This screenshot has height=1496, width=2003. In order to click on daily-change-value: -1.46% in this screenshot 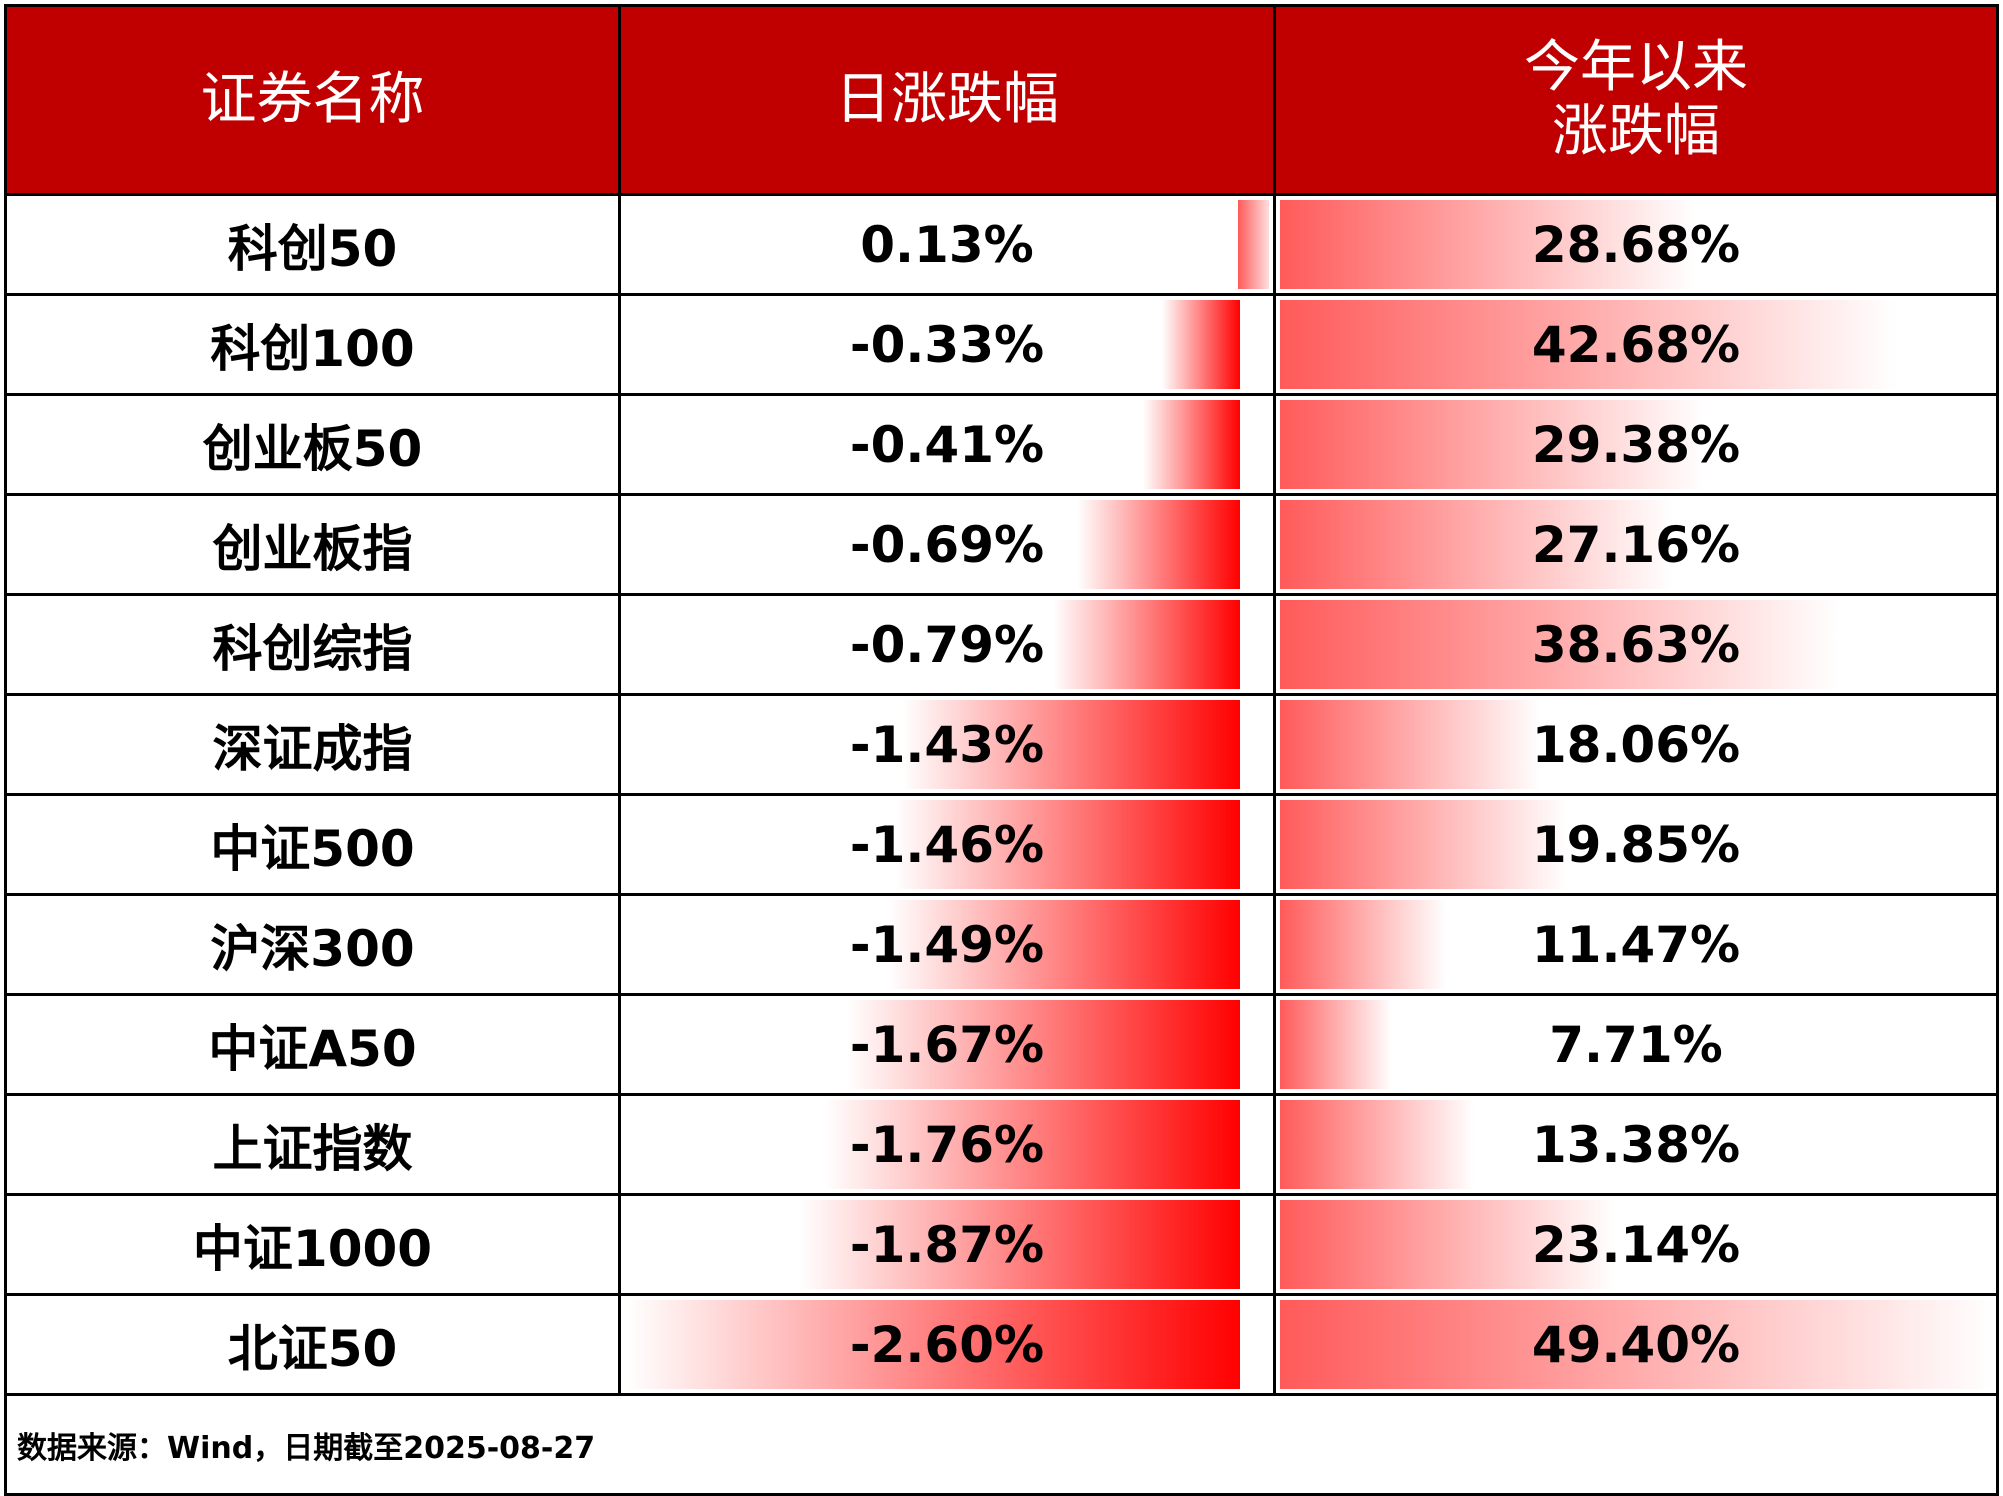, I will do `click(947, 844)`.